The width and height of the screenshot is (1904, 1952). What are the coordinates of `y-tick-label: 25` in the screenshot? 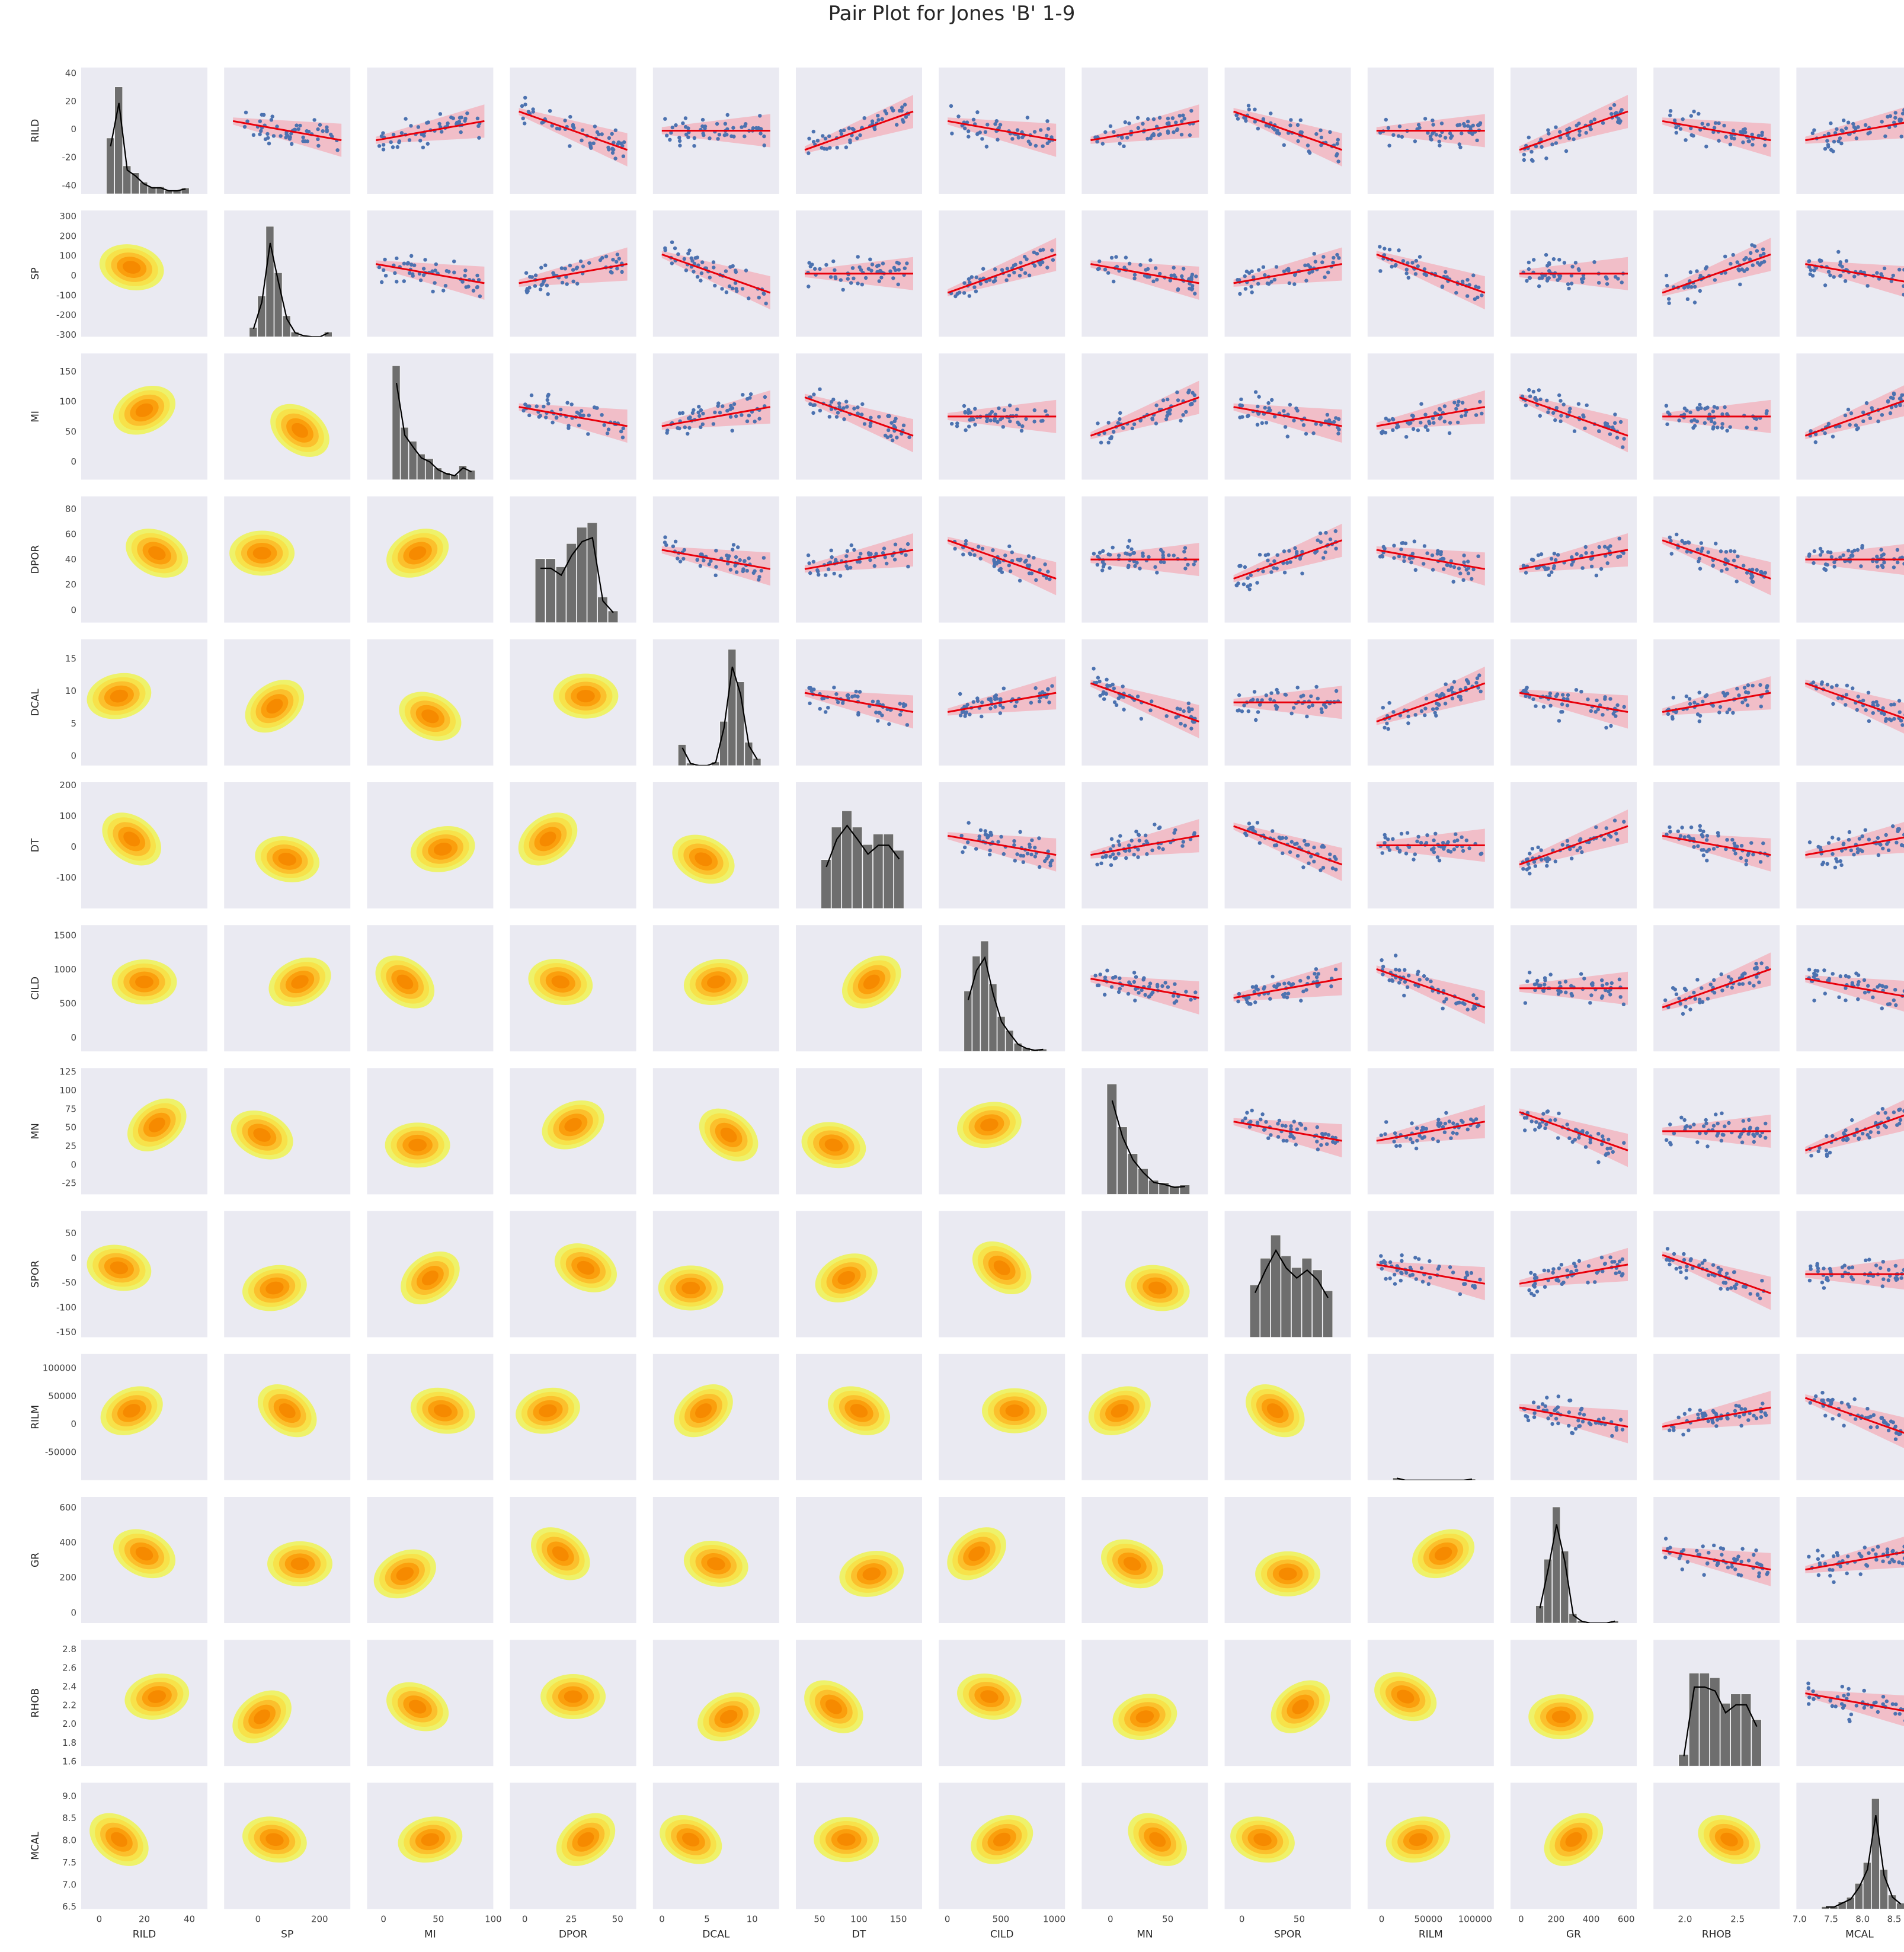 It's located at (70, 1146).